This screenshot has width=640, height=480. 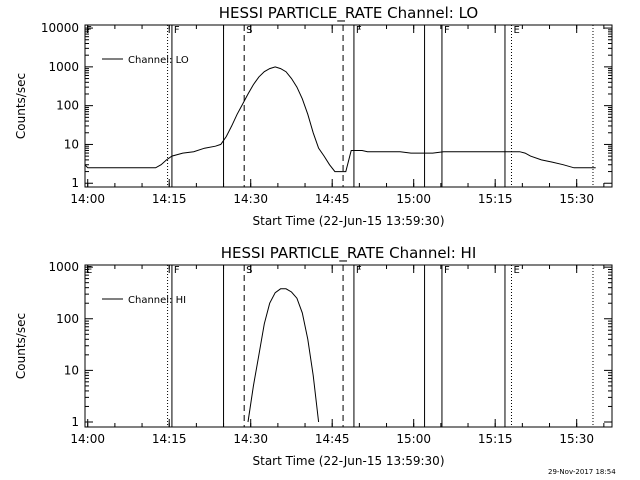 I want to click on corner-marker-label: E, so click(x=89, y=270).